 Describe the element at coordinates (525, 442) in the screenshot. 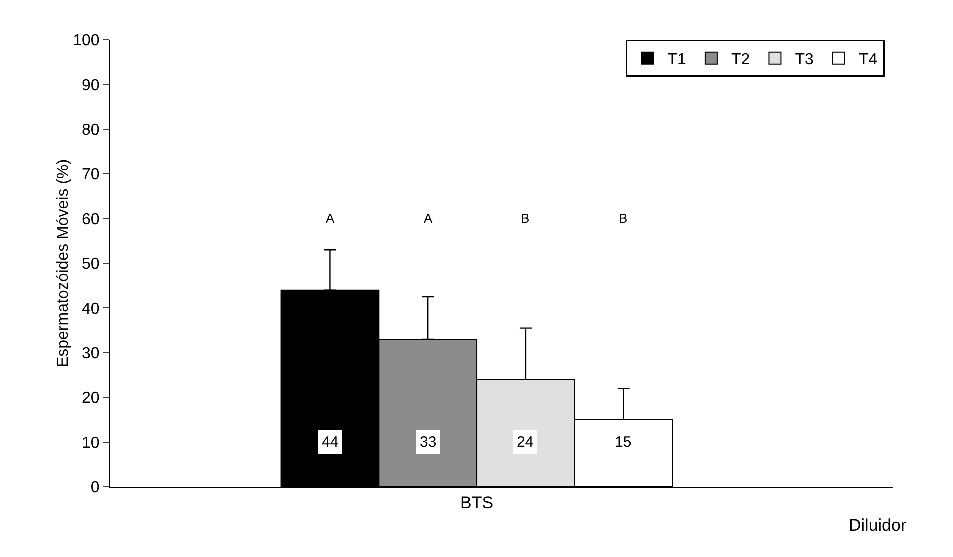

I see `data-label: 24` at that location.